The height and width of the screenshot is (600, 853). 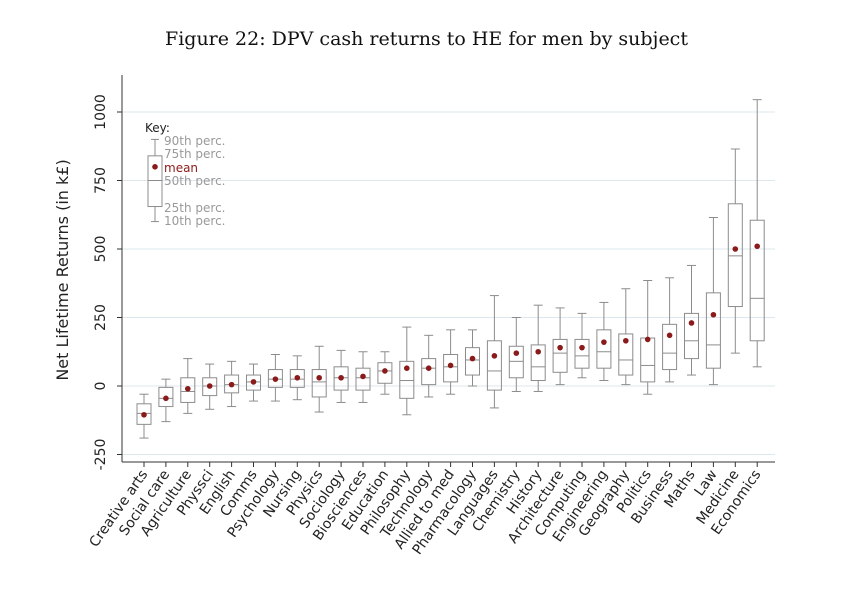 I want to click on box-pharmacology, so click(x=472, y=358).